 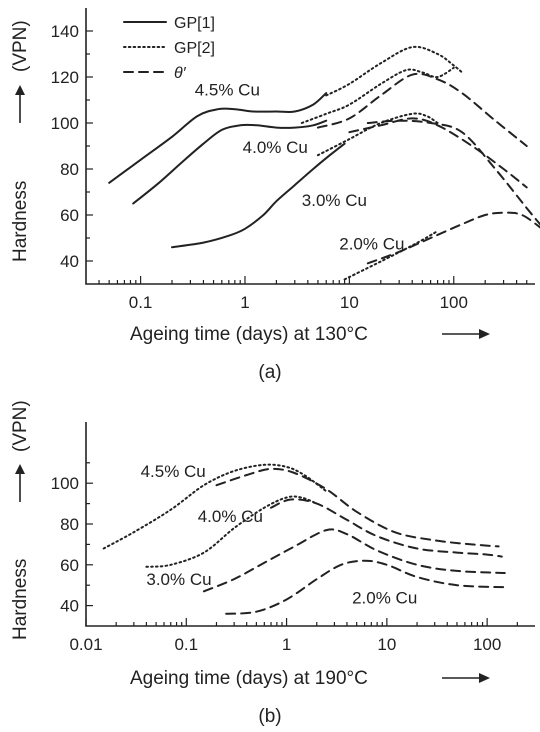 I want to click on y-tick-label: 120, so click(x=65, y=77).